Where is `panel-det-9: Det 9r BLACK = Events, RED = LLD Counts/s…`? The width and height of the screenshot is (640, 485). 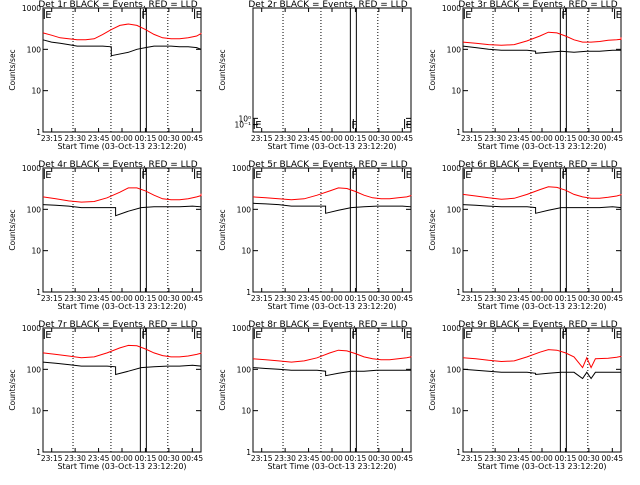
panel-det-9: Det 9r BLACK = Events, RED = LLD Counts/s… is located at coordinates (525, 395).